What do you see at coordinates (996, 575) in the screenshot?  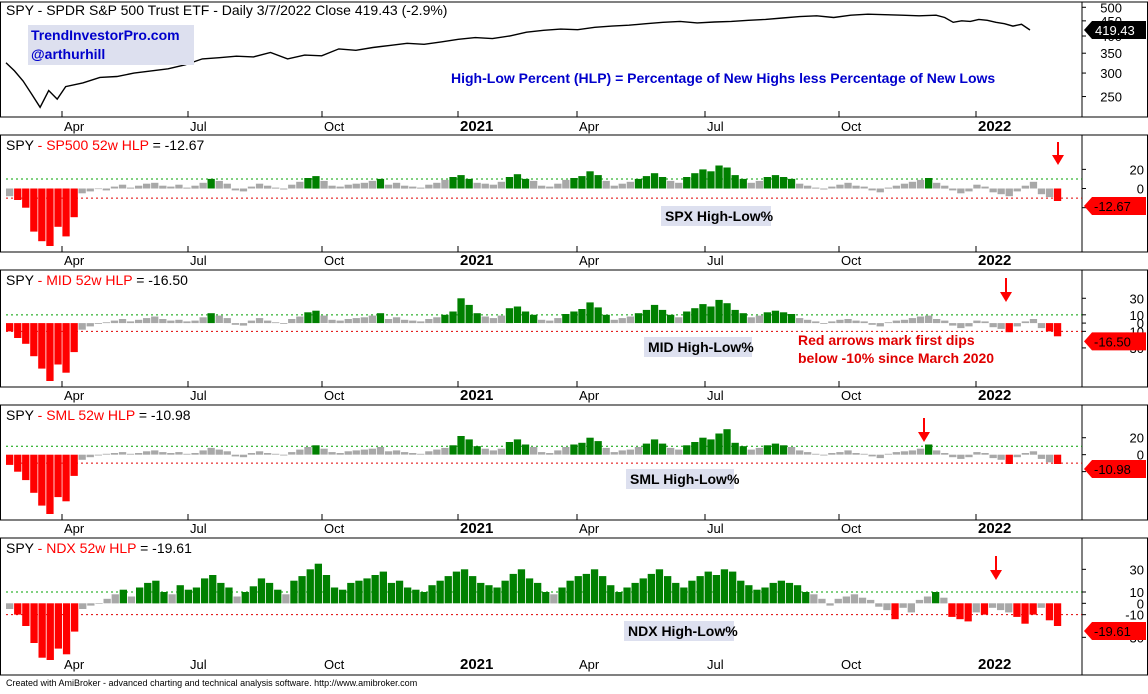 I see `red-arrow-head` at bounding box center [996, 575].